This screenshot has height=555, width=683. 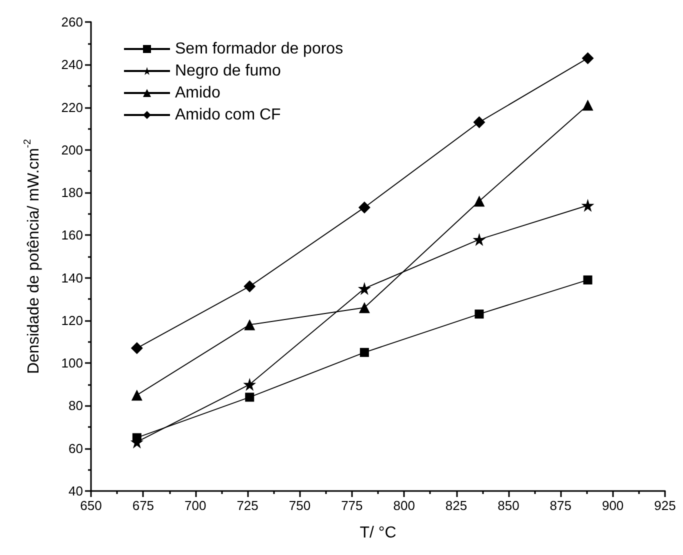 What do you see at coordinates (665, 505) in the screenshot?
I see `x-tick-label: 925` at bounding box center [665, 505].